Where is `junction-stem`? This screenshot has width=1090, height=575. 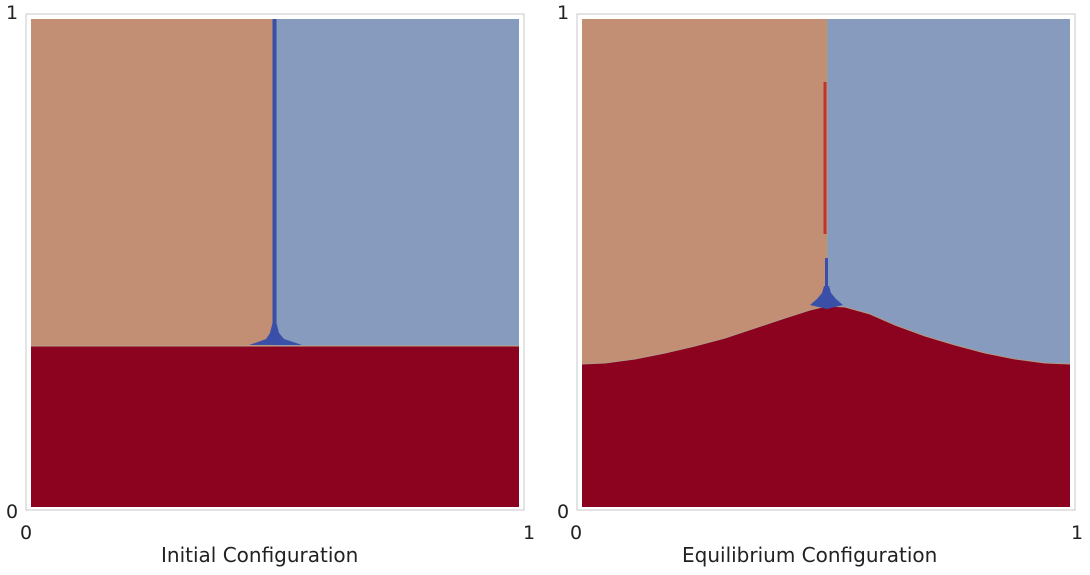
junction-stem is located at coordinates (826, 273).